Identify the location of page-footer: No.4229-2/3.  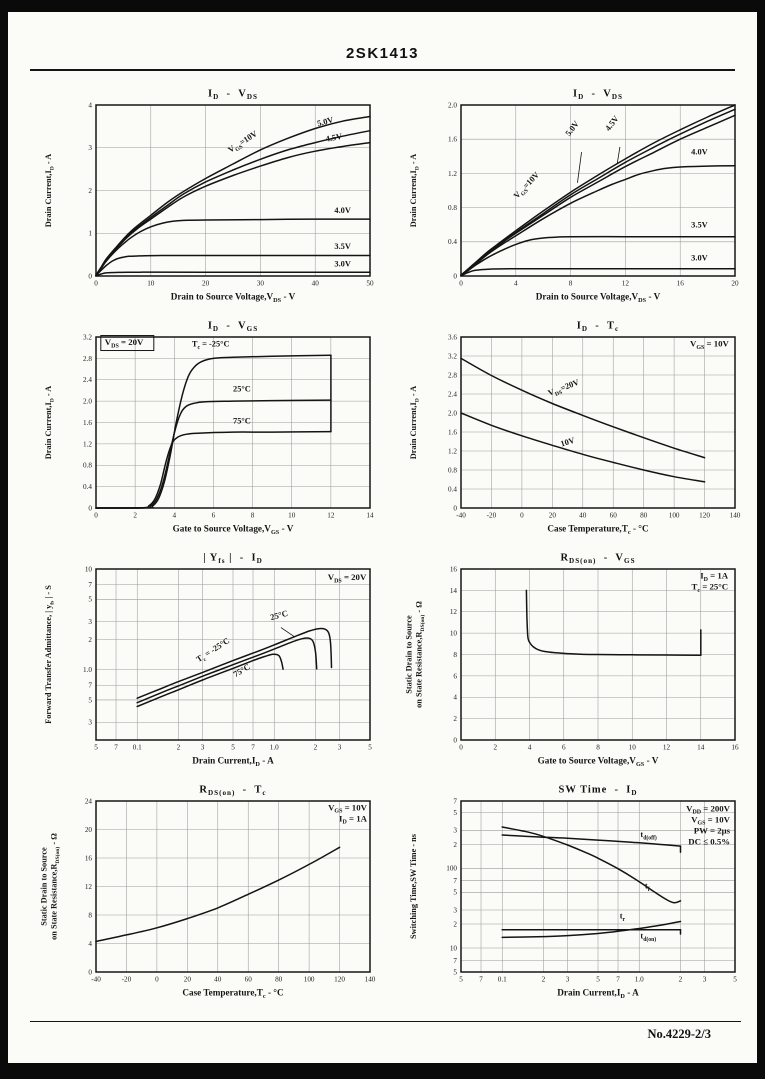
(382, 1031).